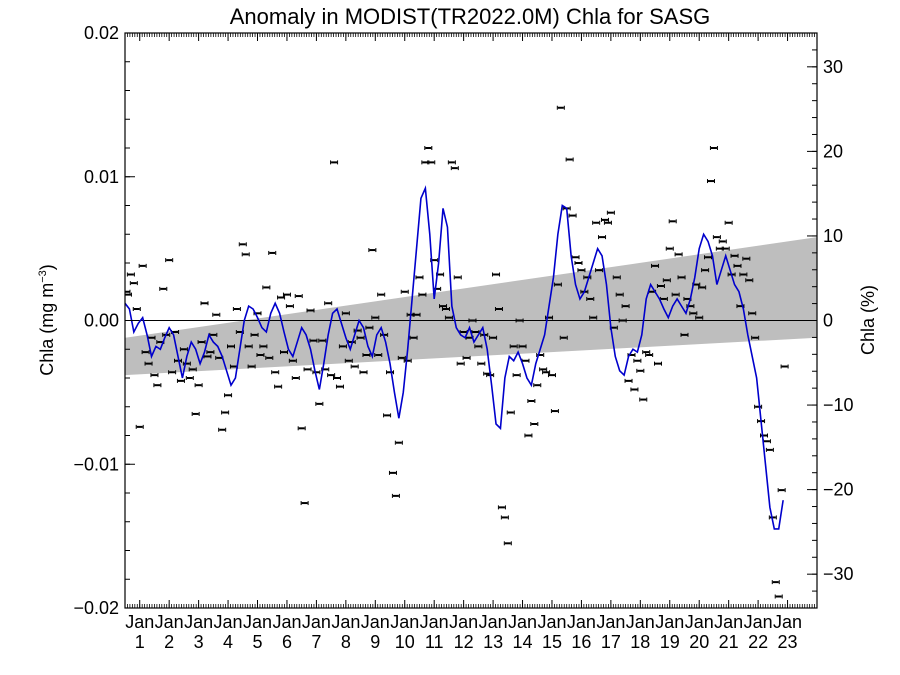 The height and width of the screenshot is (675, 900). I want to click on x-tick-year: 20, so click(699, 642).